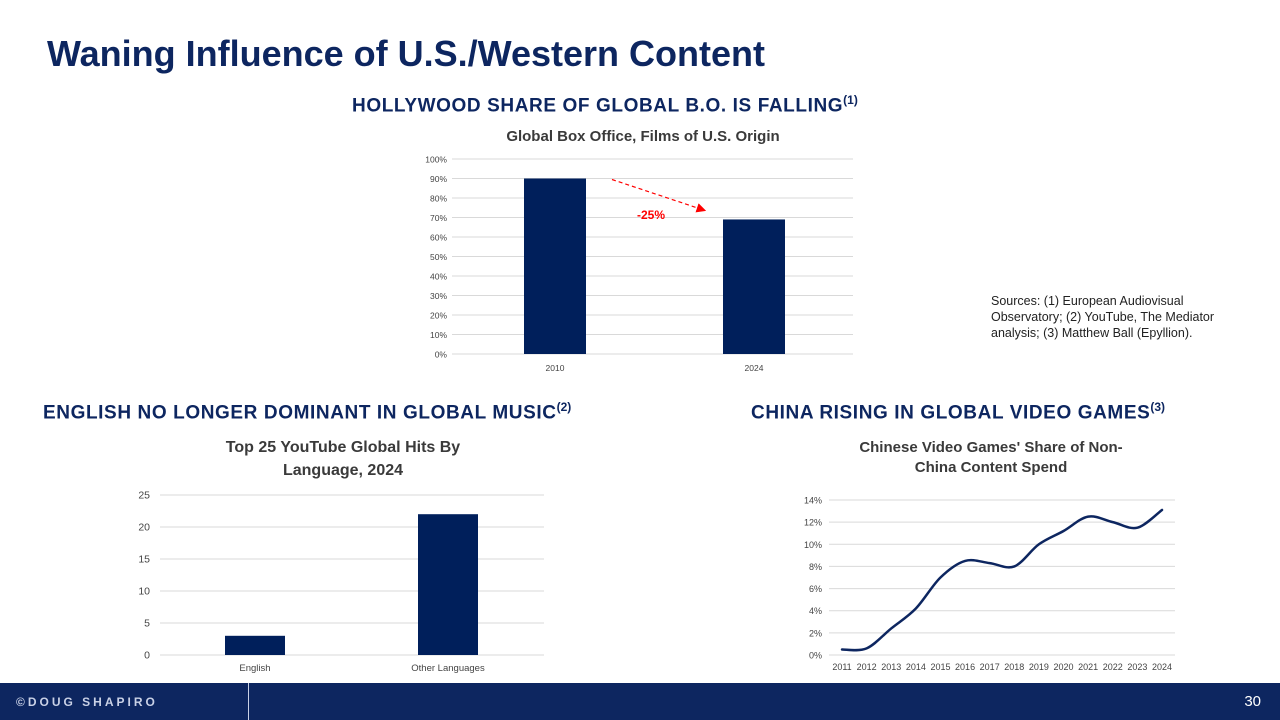  What do you see at coordinates (815, 656) in the screenshot?
I see `games-ytick-label: 0%` at bounding box center [815, 656].